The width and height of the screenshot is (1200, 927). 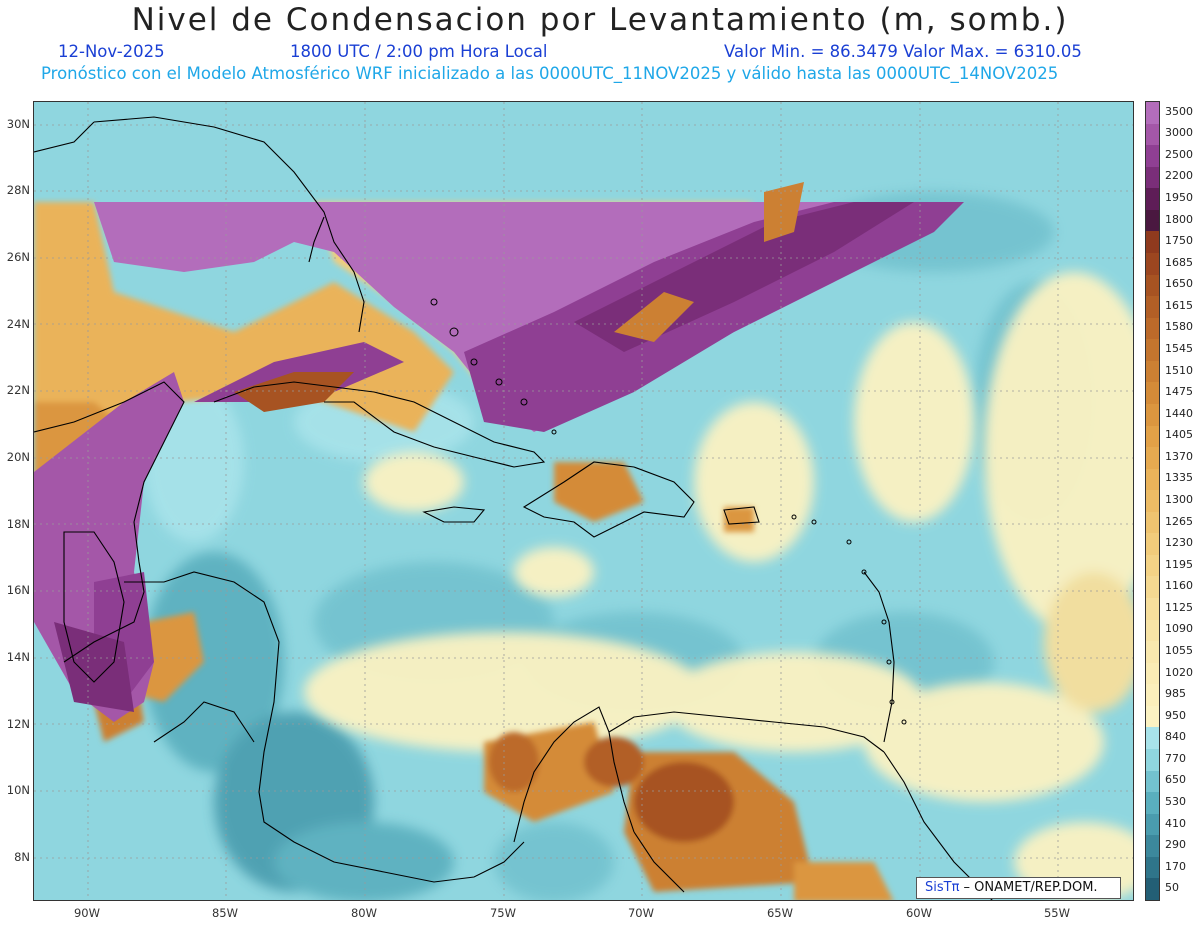 I want to click on credit-org: – ONAMET/REP.DOM., so click(x=1030, y=887).